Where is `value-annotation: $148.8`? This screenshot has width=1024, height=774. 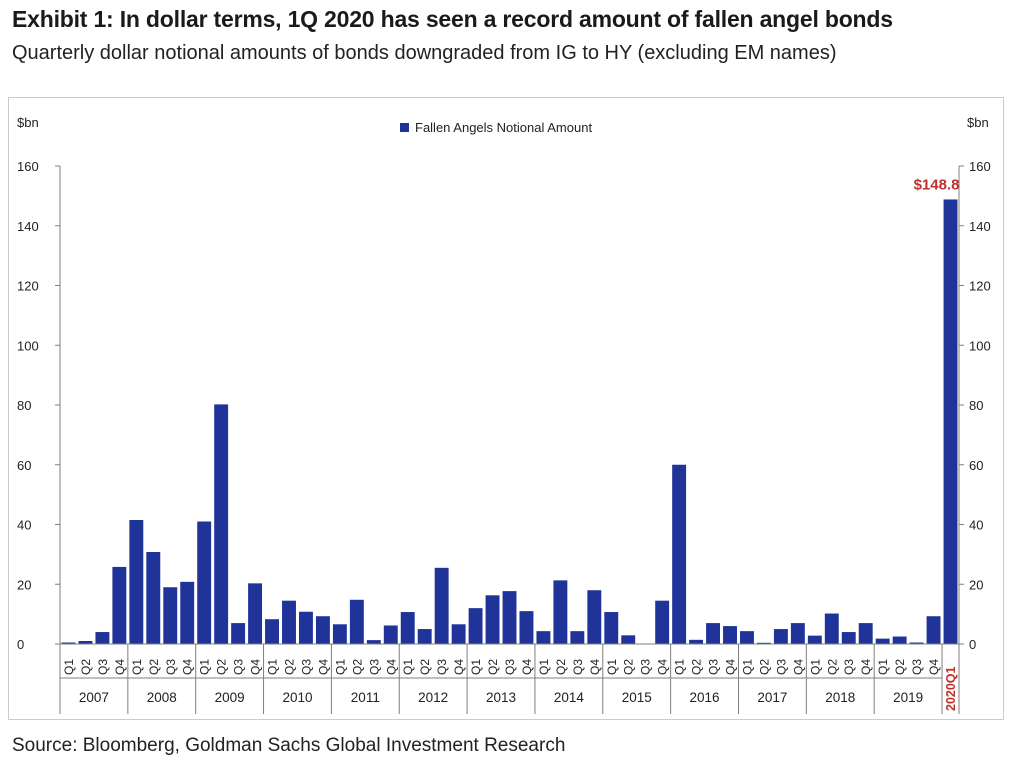 value-annotation: $148.8 is located at coordinates (937, 184).